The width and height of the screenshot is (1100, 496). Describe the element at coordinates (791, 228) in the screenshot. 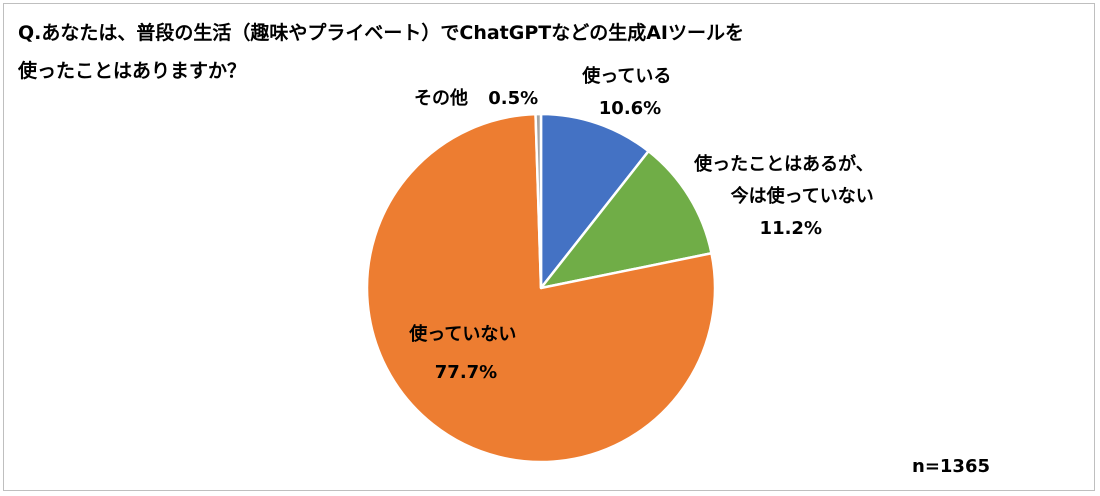

I see `slice-value-used-before: 11.2%` at that location.